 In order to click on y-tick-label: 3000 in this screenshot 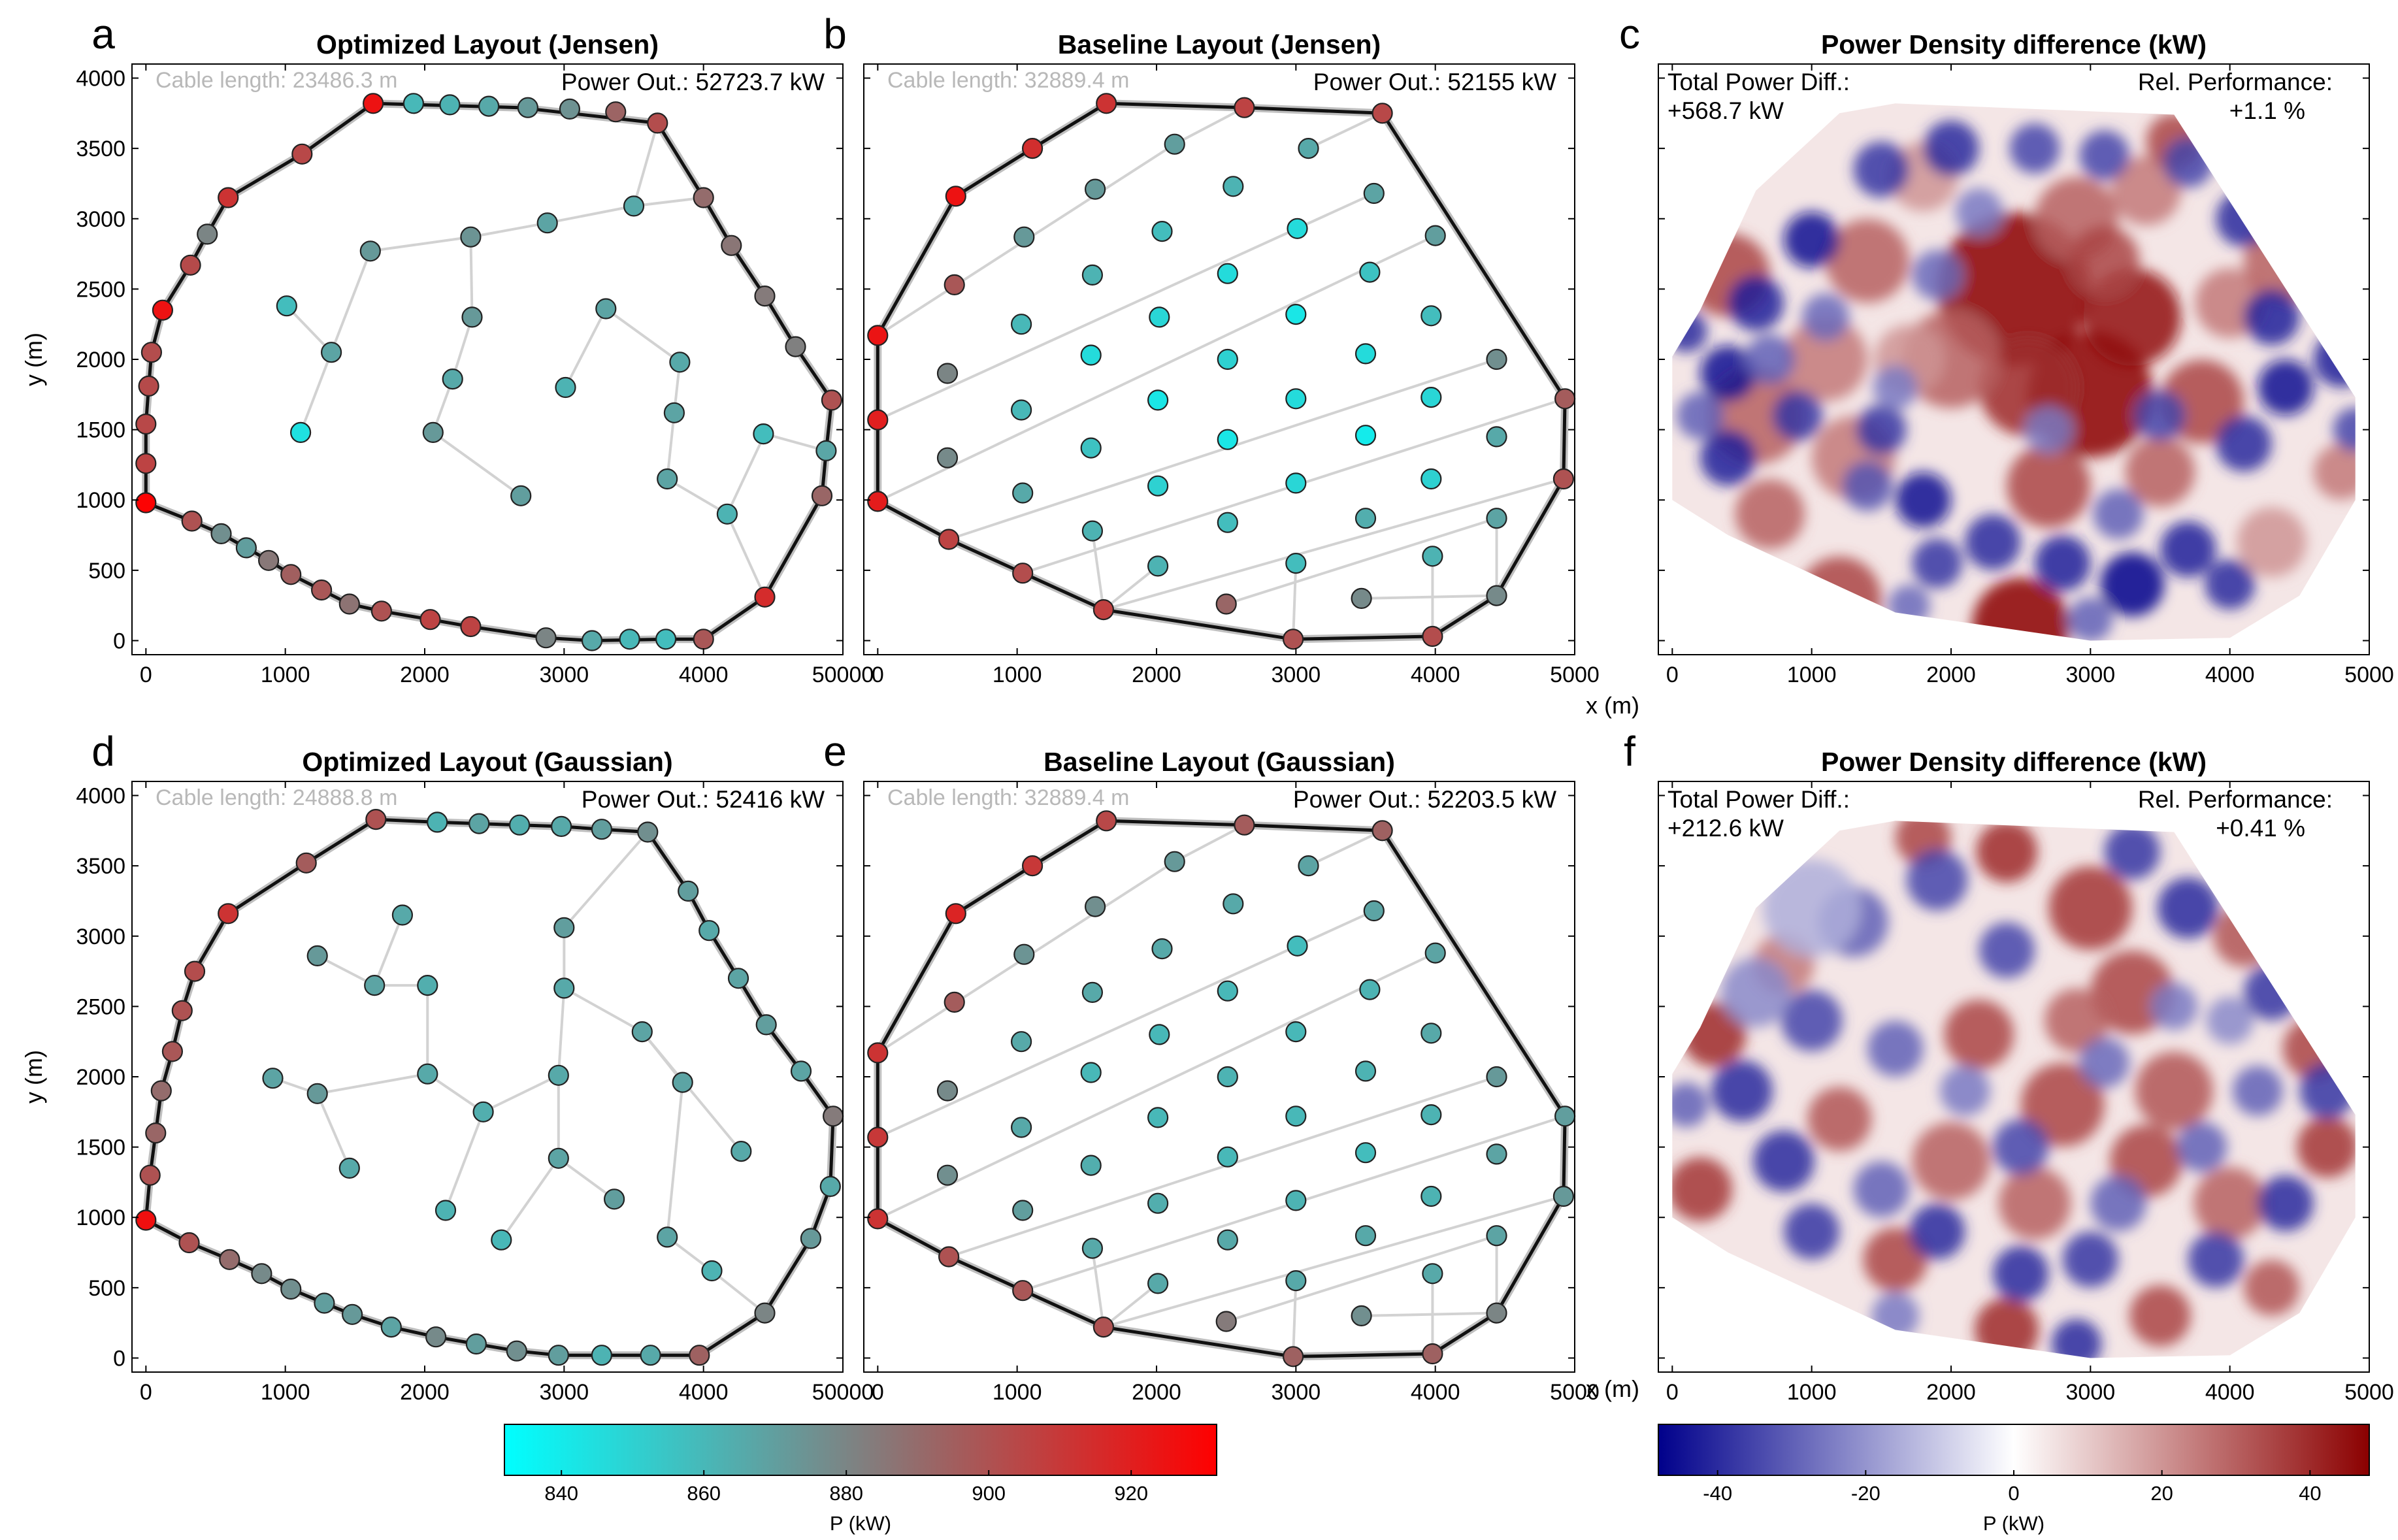, I will do `click(100, 937)`.